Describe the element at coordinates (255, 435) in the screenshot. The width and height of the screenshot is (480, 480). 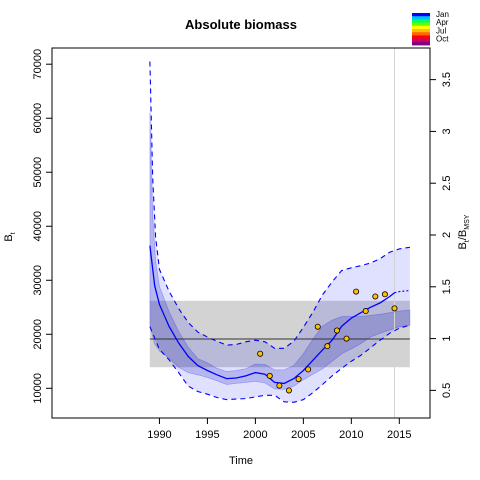
I see `x-tick-label: 2000` at that location.